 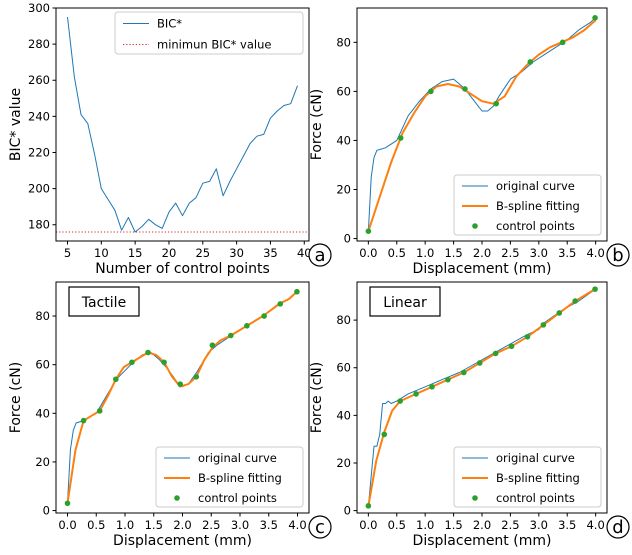 I want to click on control-points-c, so click(x=182, y=397).